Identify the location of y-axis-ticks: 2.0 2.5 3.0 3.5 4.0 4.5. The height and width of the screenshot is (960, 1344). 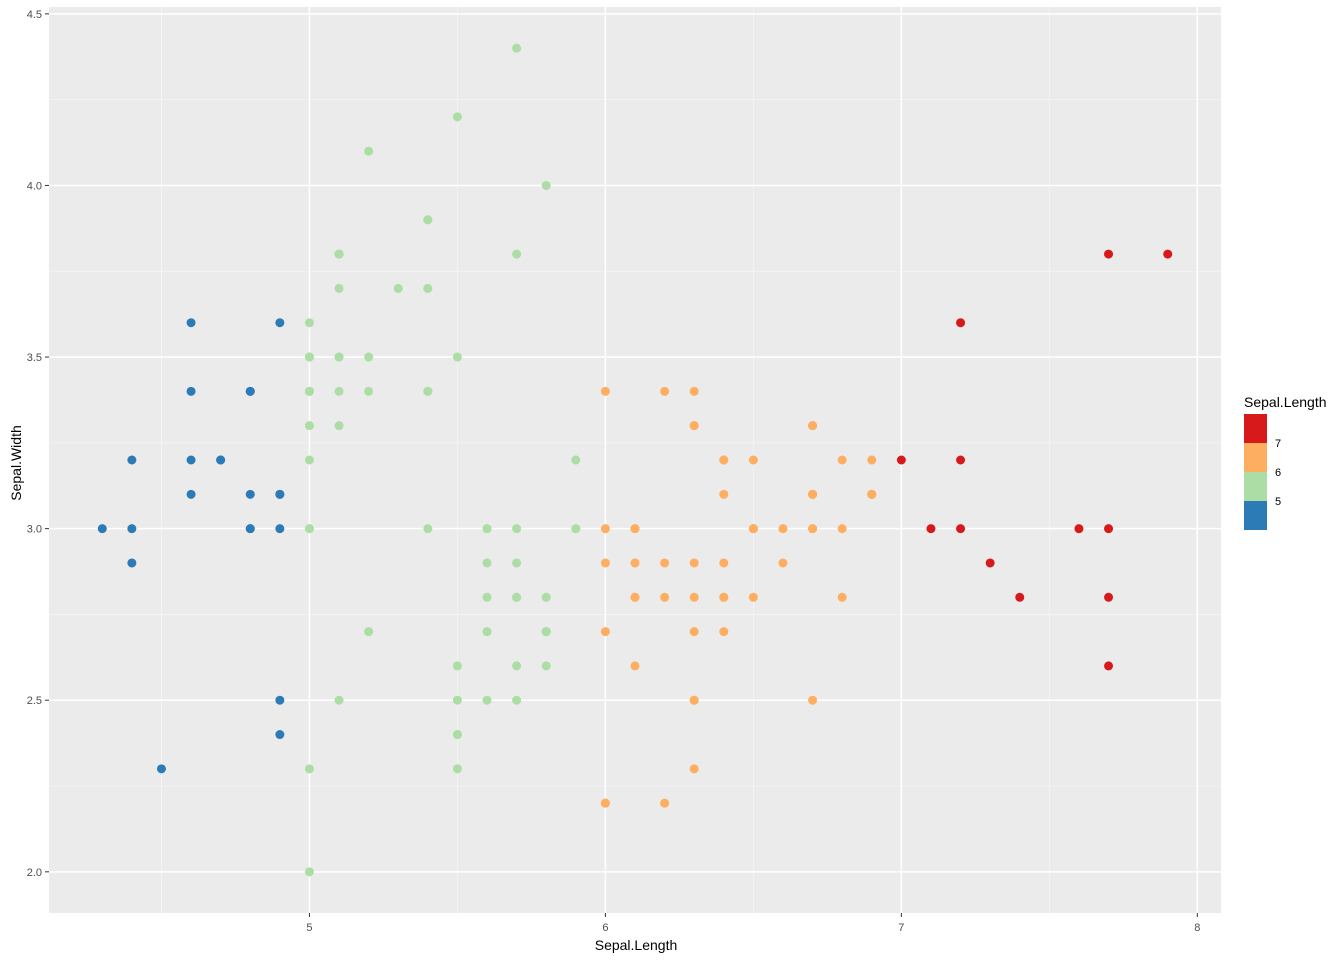
(38, 444).